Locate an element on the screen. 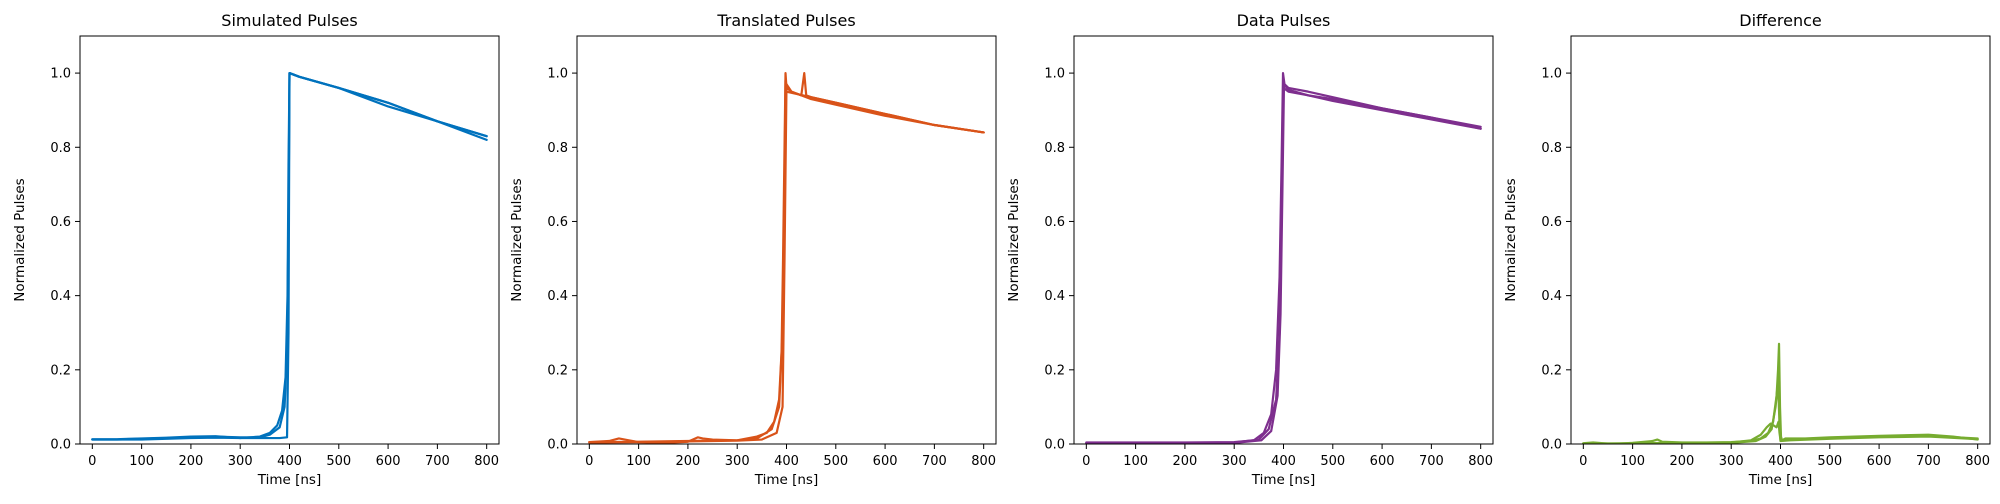  chart-title: Difference is located at coordinates (1780, 20).